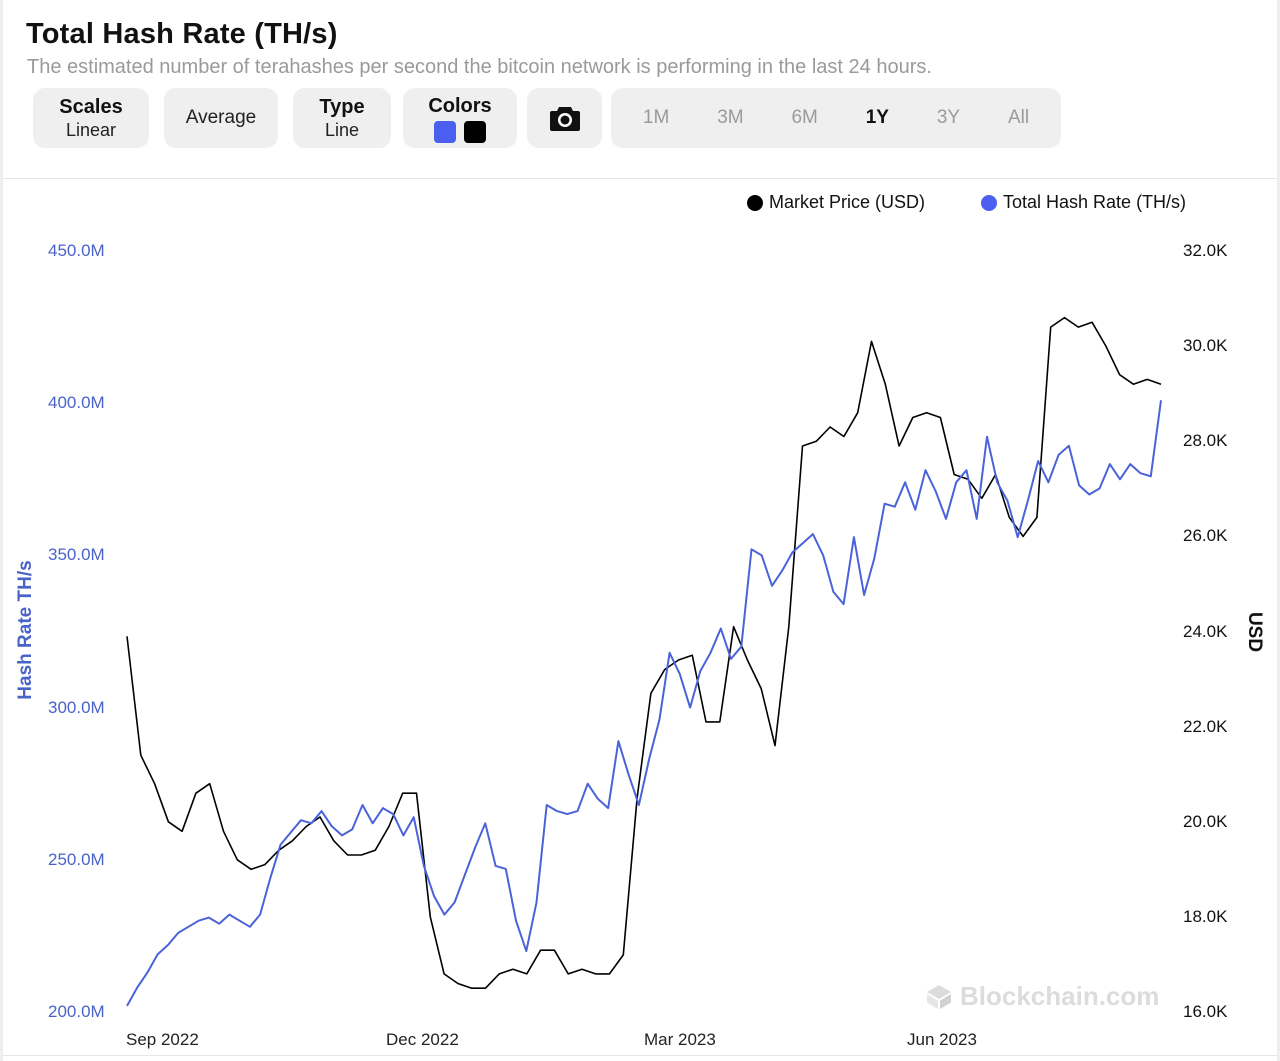 The width and height of the screenshot is (1280, 1061). What do you see at coordinates (182, 34) in the screenshot?
I see `page-title: Total Hash Rate (TH/s)` at bounding box center [182, 34].